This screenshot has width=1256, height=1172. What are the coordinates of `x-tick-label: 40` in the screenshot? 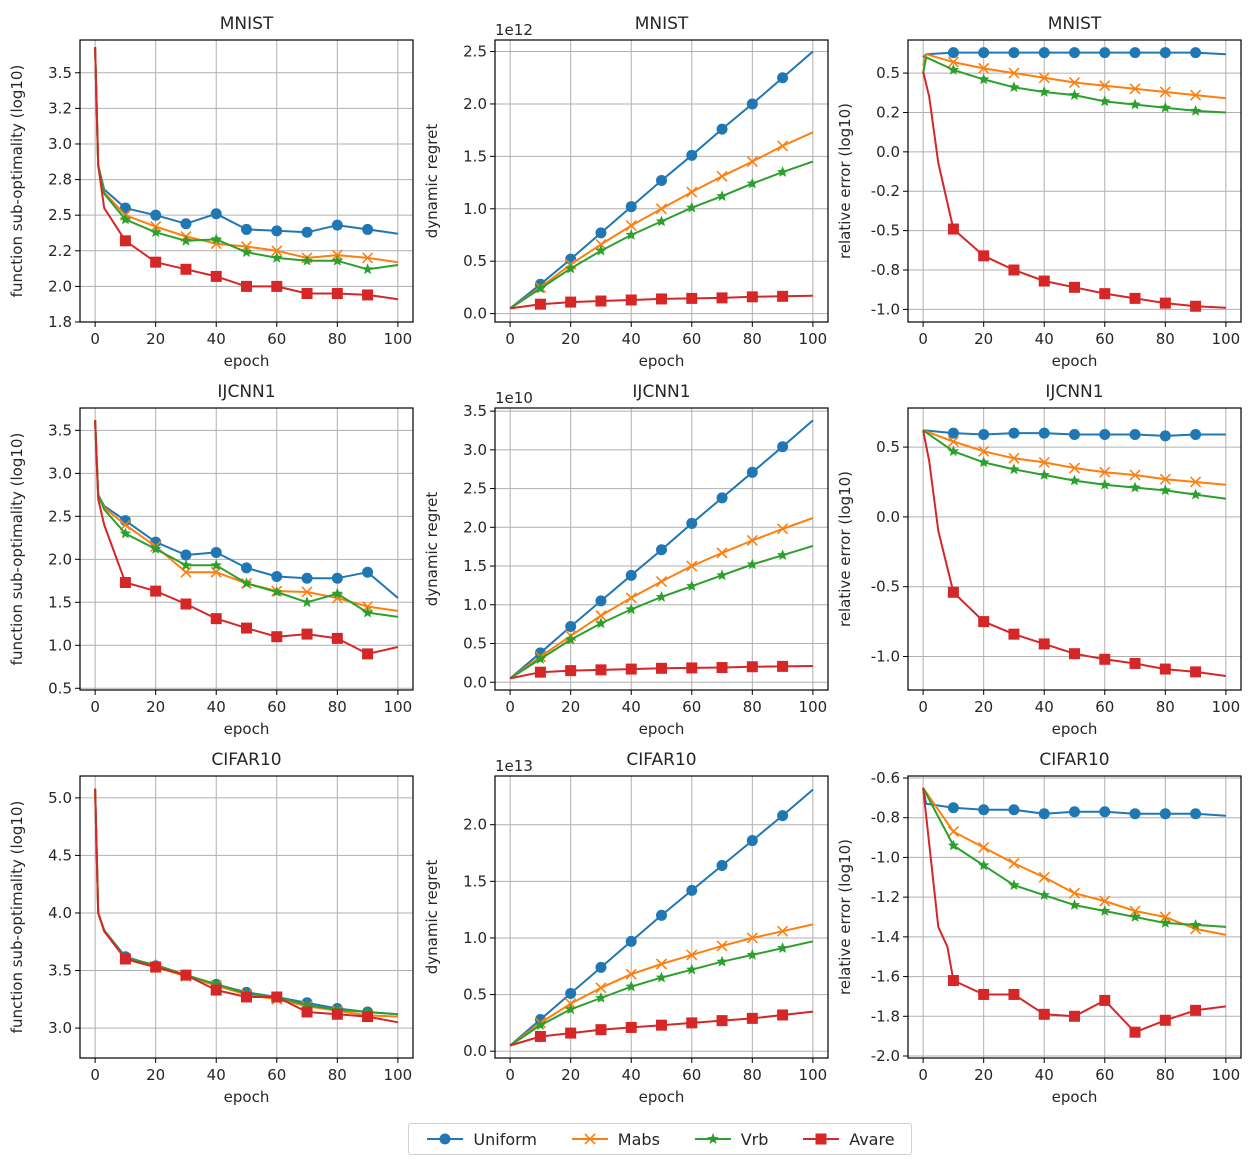 It's located at (216, 1075).